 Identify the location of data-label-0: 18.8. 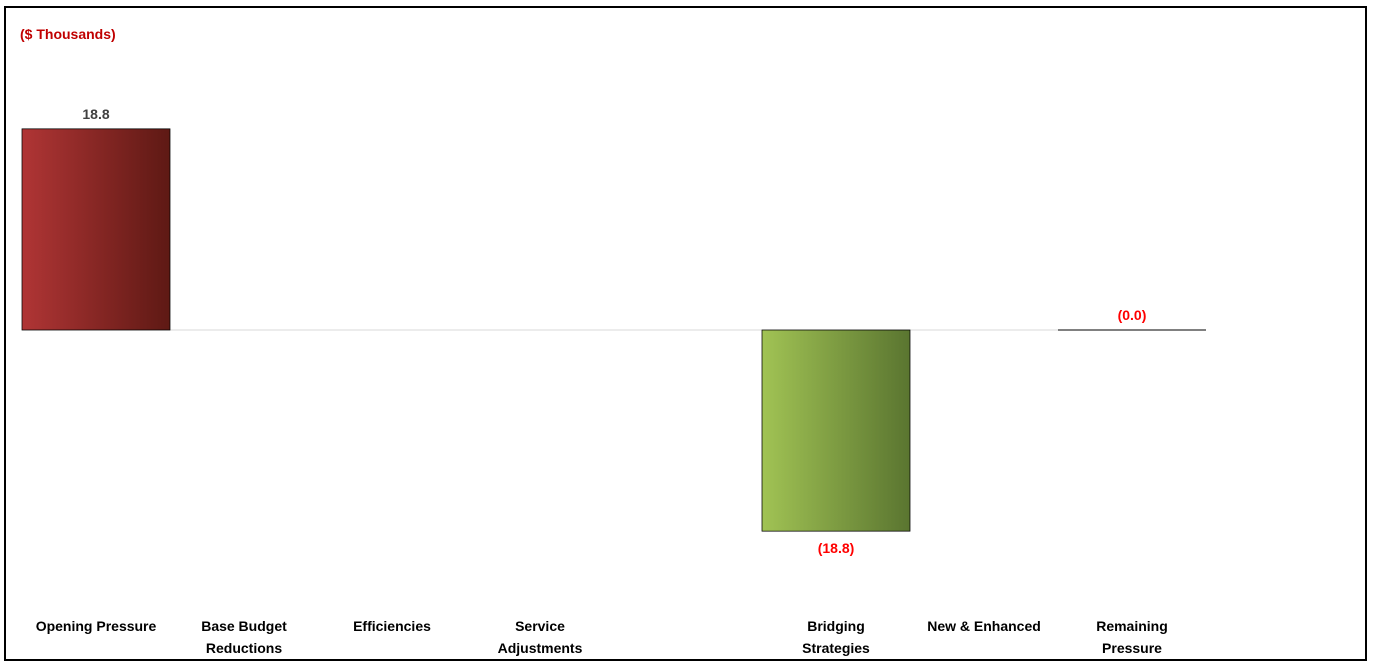
(95, 114).